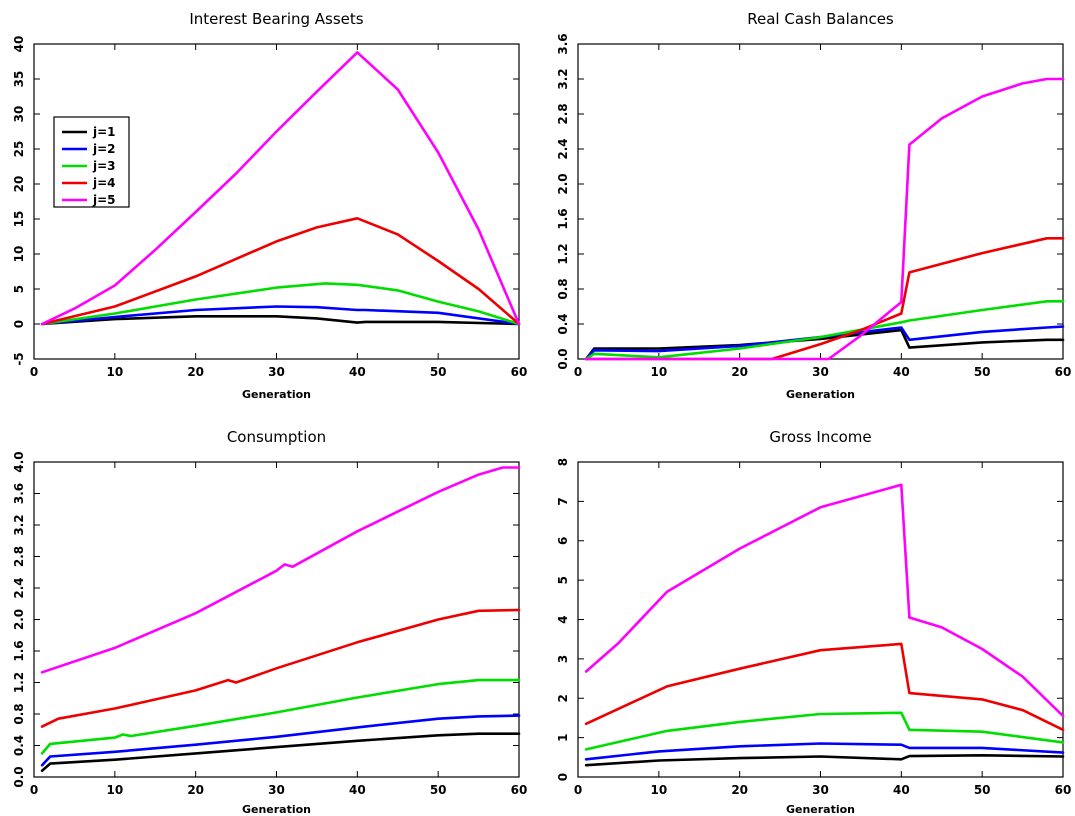  I want to click on chart-title: Real Cash Balances, so click(820, 19).